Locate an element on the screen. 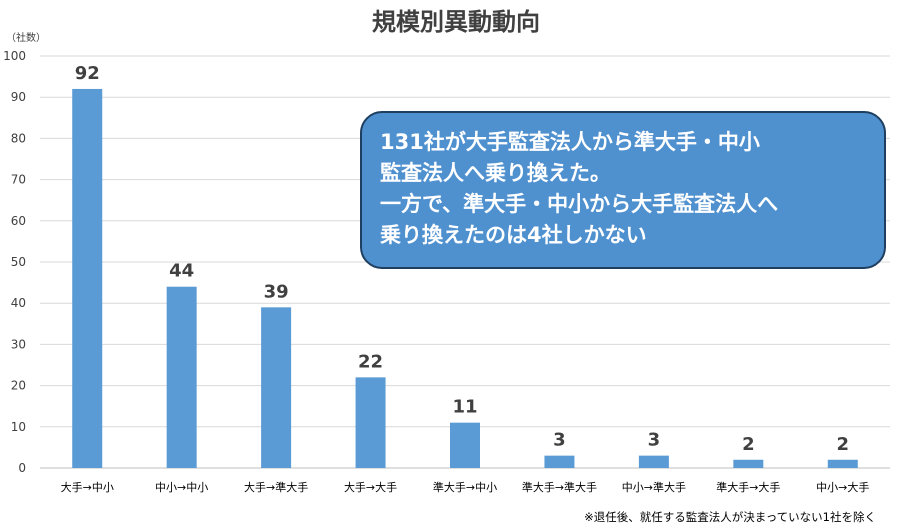 The height and width of the screenshot is (532, 912). y-tick-label: 70 is located at coordinates (18, 180).